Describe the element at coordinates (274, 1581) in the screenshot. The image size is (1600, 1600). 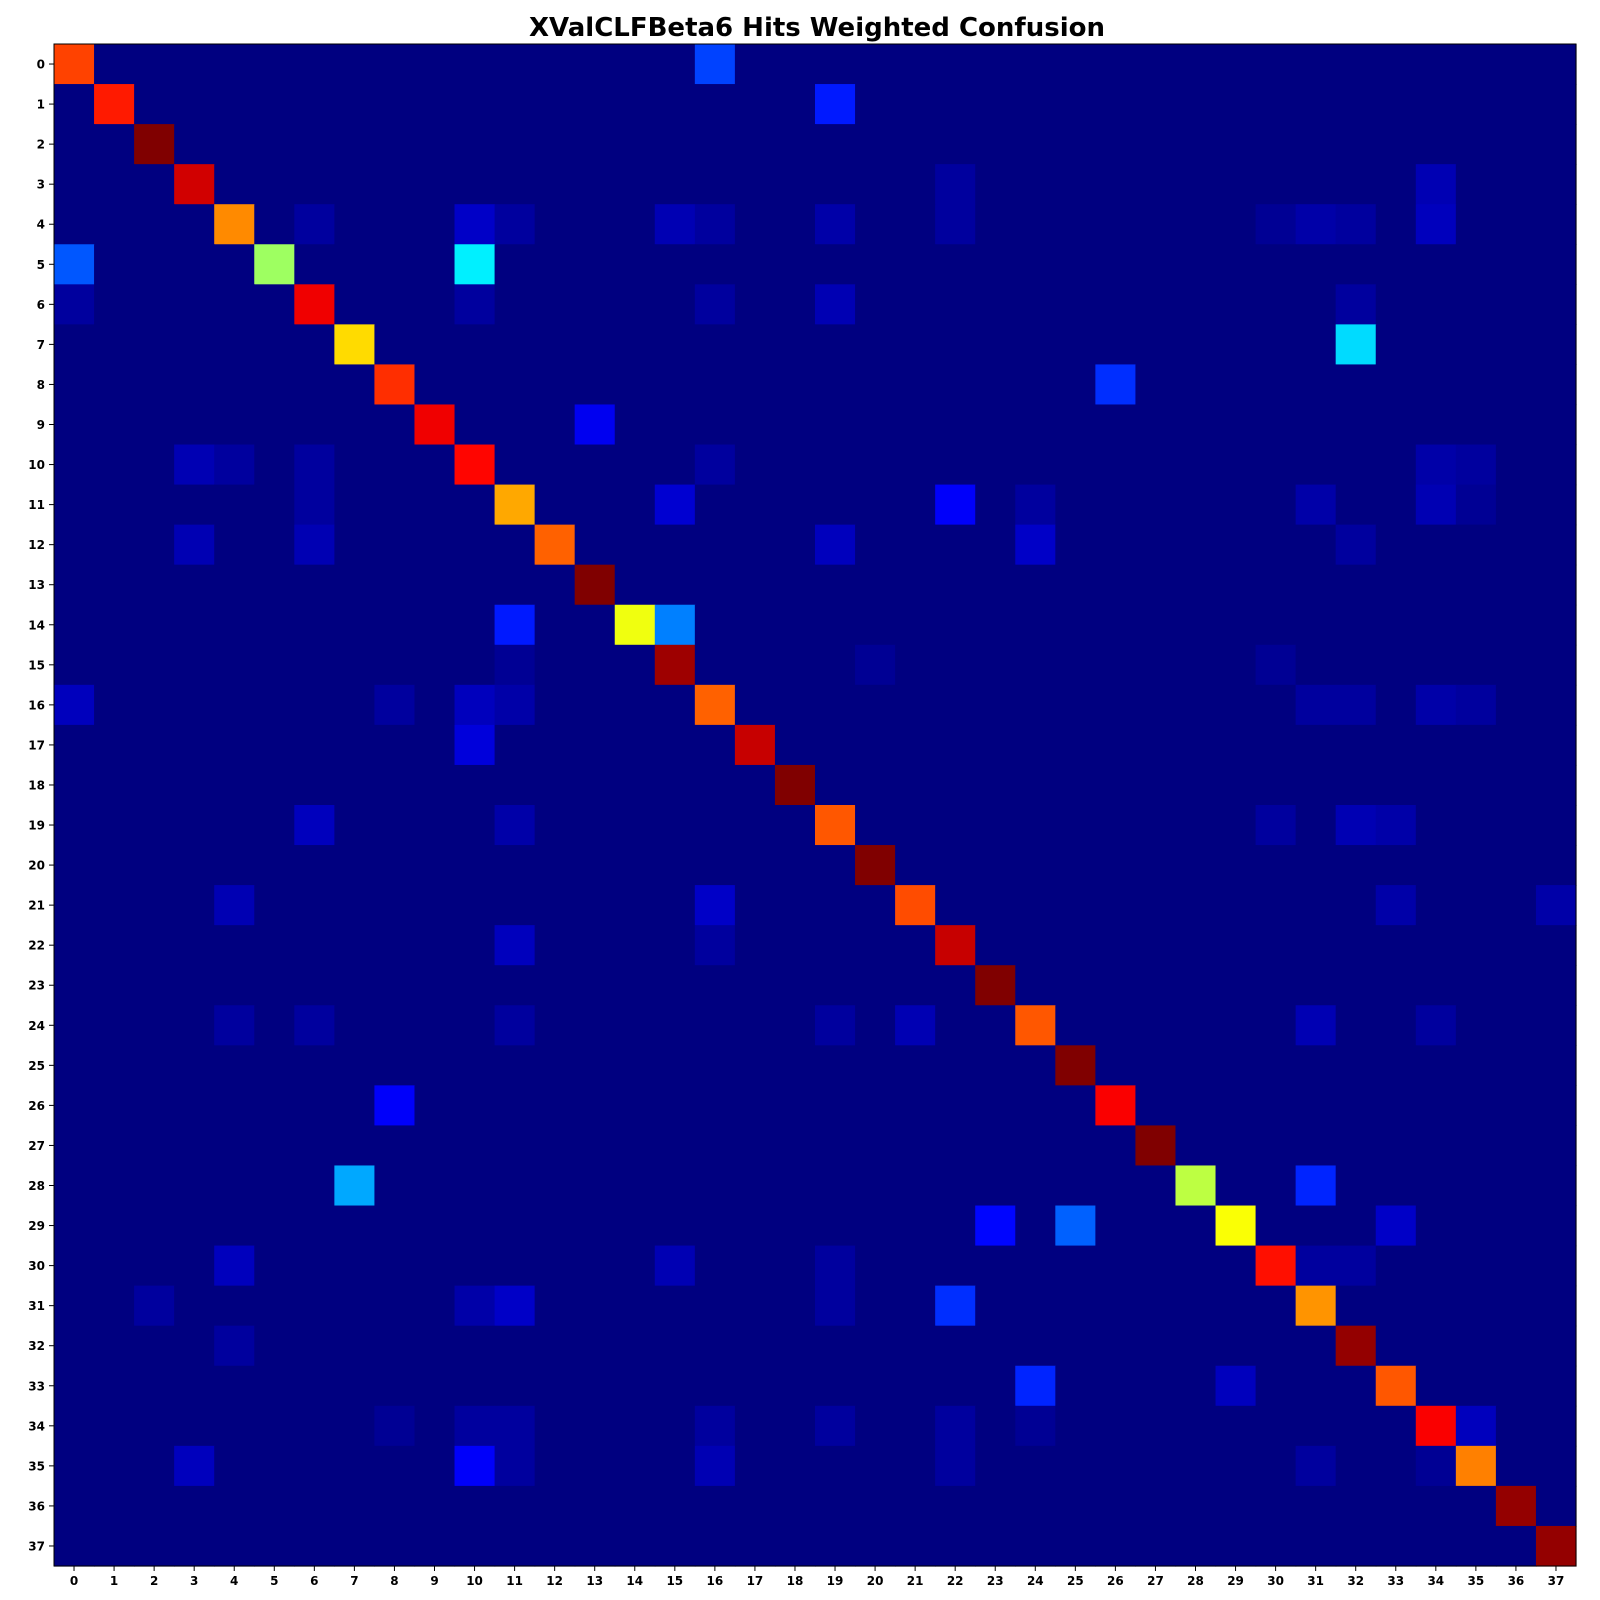
I see `x-tick-label: 5` at that location.